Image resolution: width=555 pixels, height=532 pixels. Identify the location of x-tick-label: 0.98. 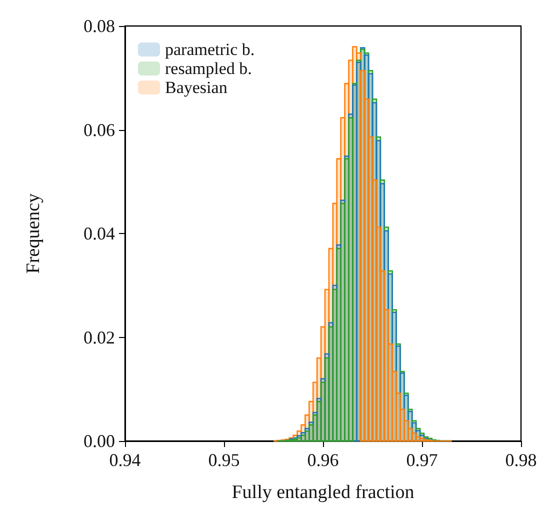
(521, 460).